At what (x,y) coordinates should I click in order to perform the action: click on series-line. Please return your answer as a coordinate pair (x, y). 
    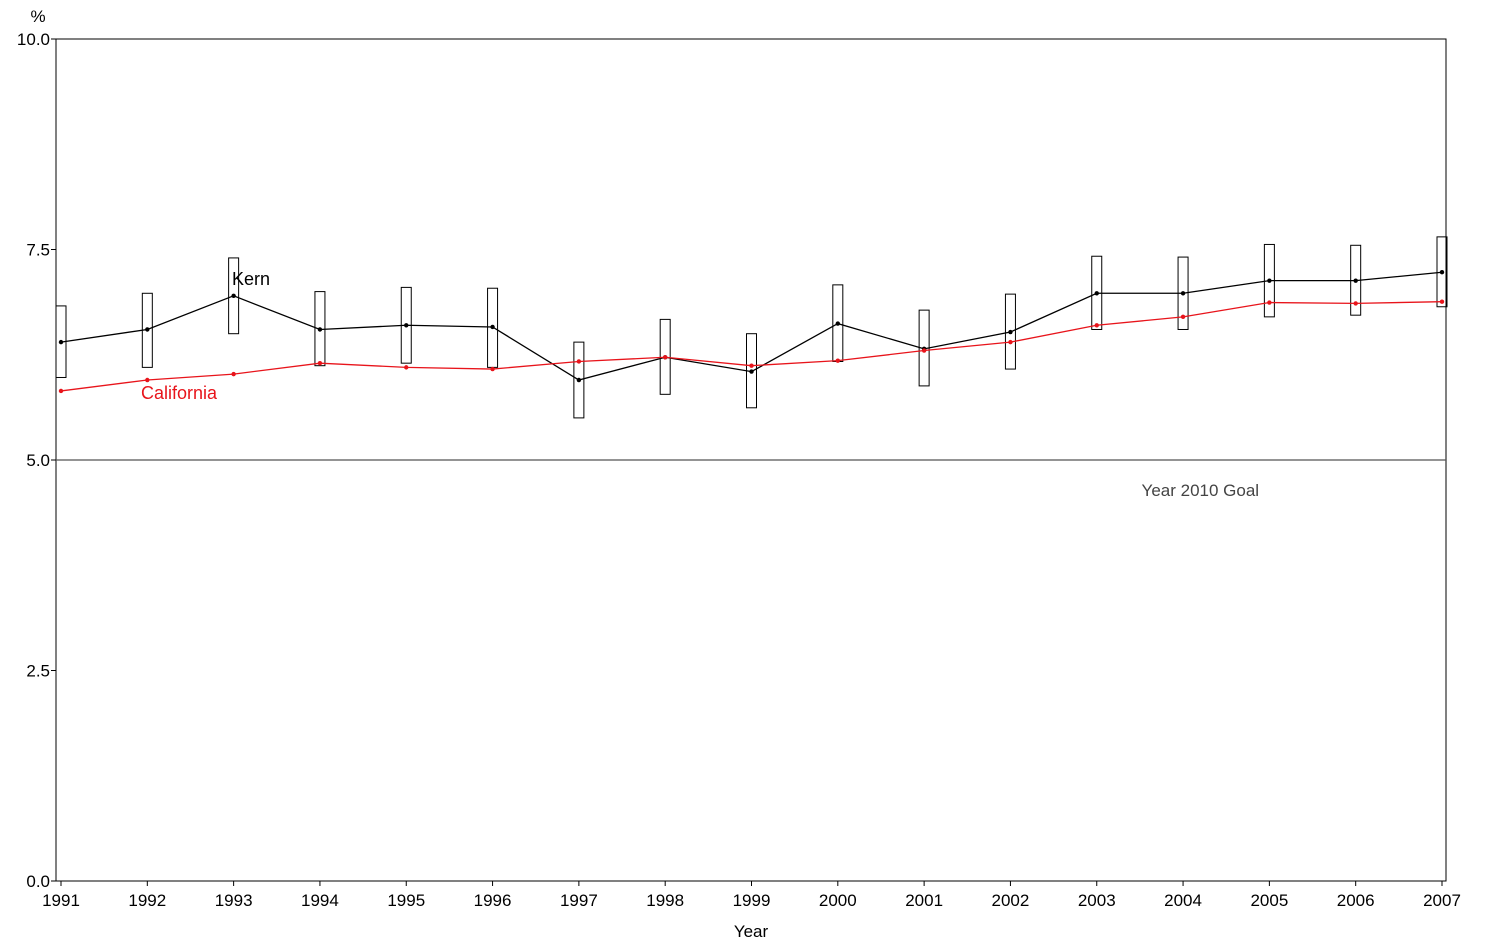
    Looking at the image, I should click on (751, 346).